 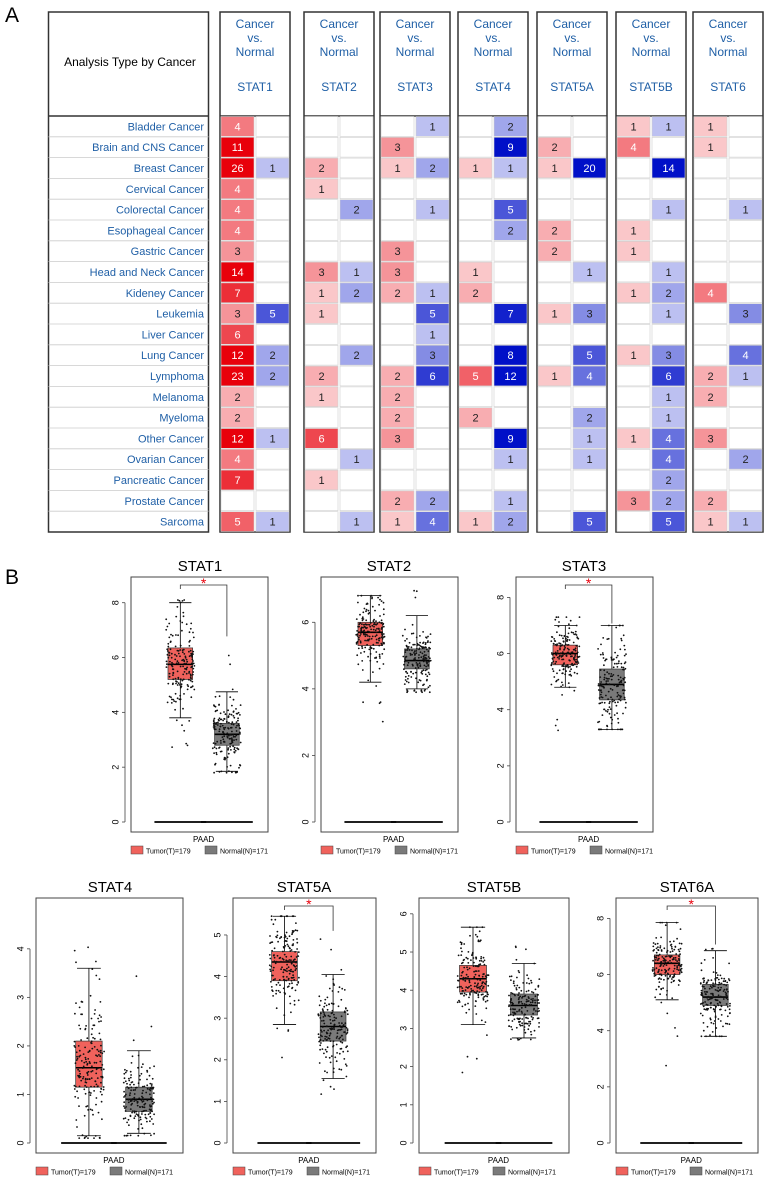 What do you see at coordinates (588, 604) in the screenshot?
I see `significance-bracket` at bounding box center [588, 604].